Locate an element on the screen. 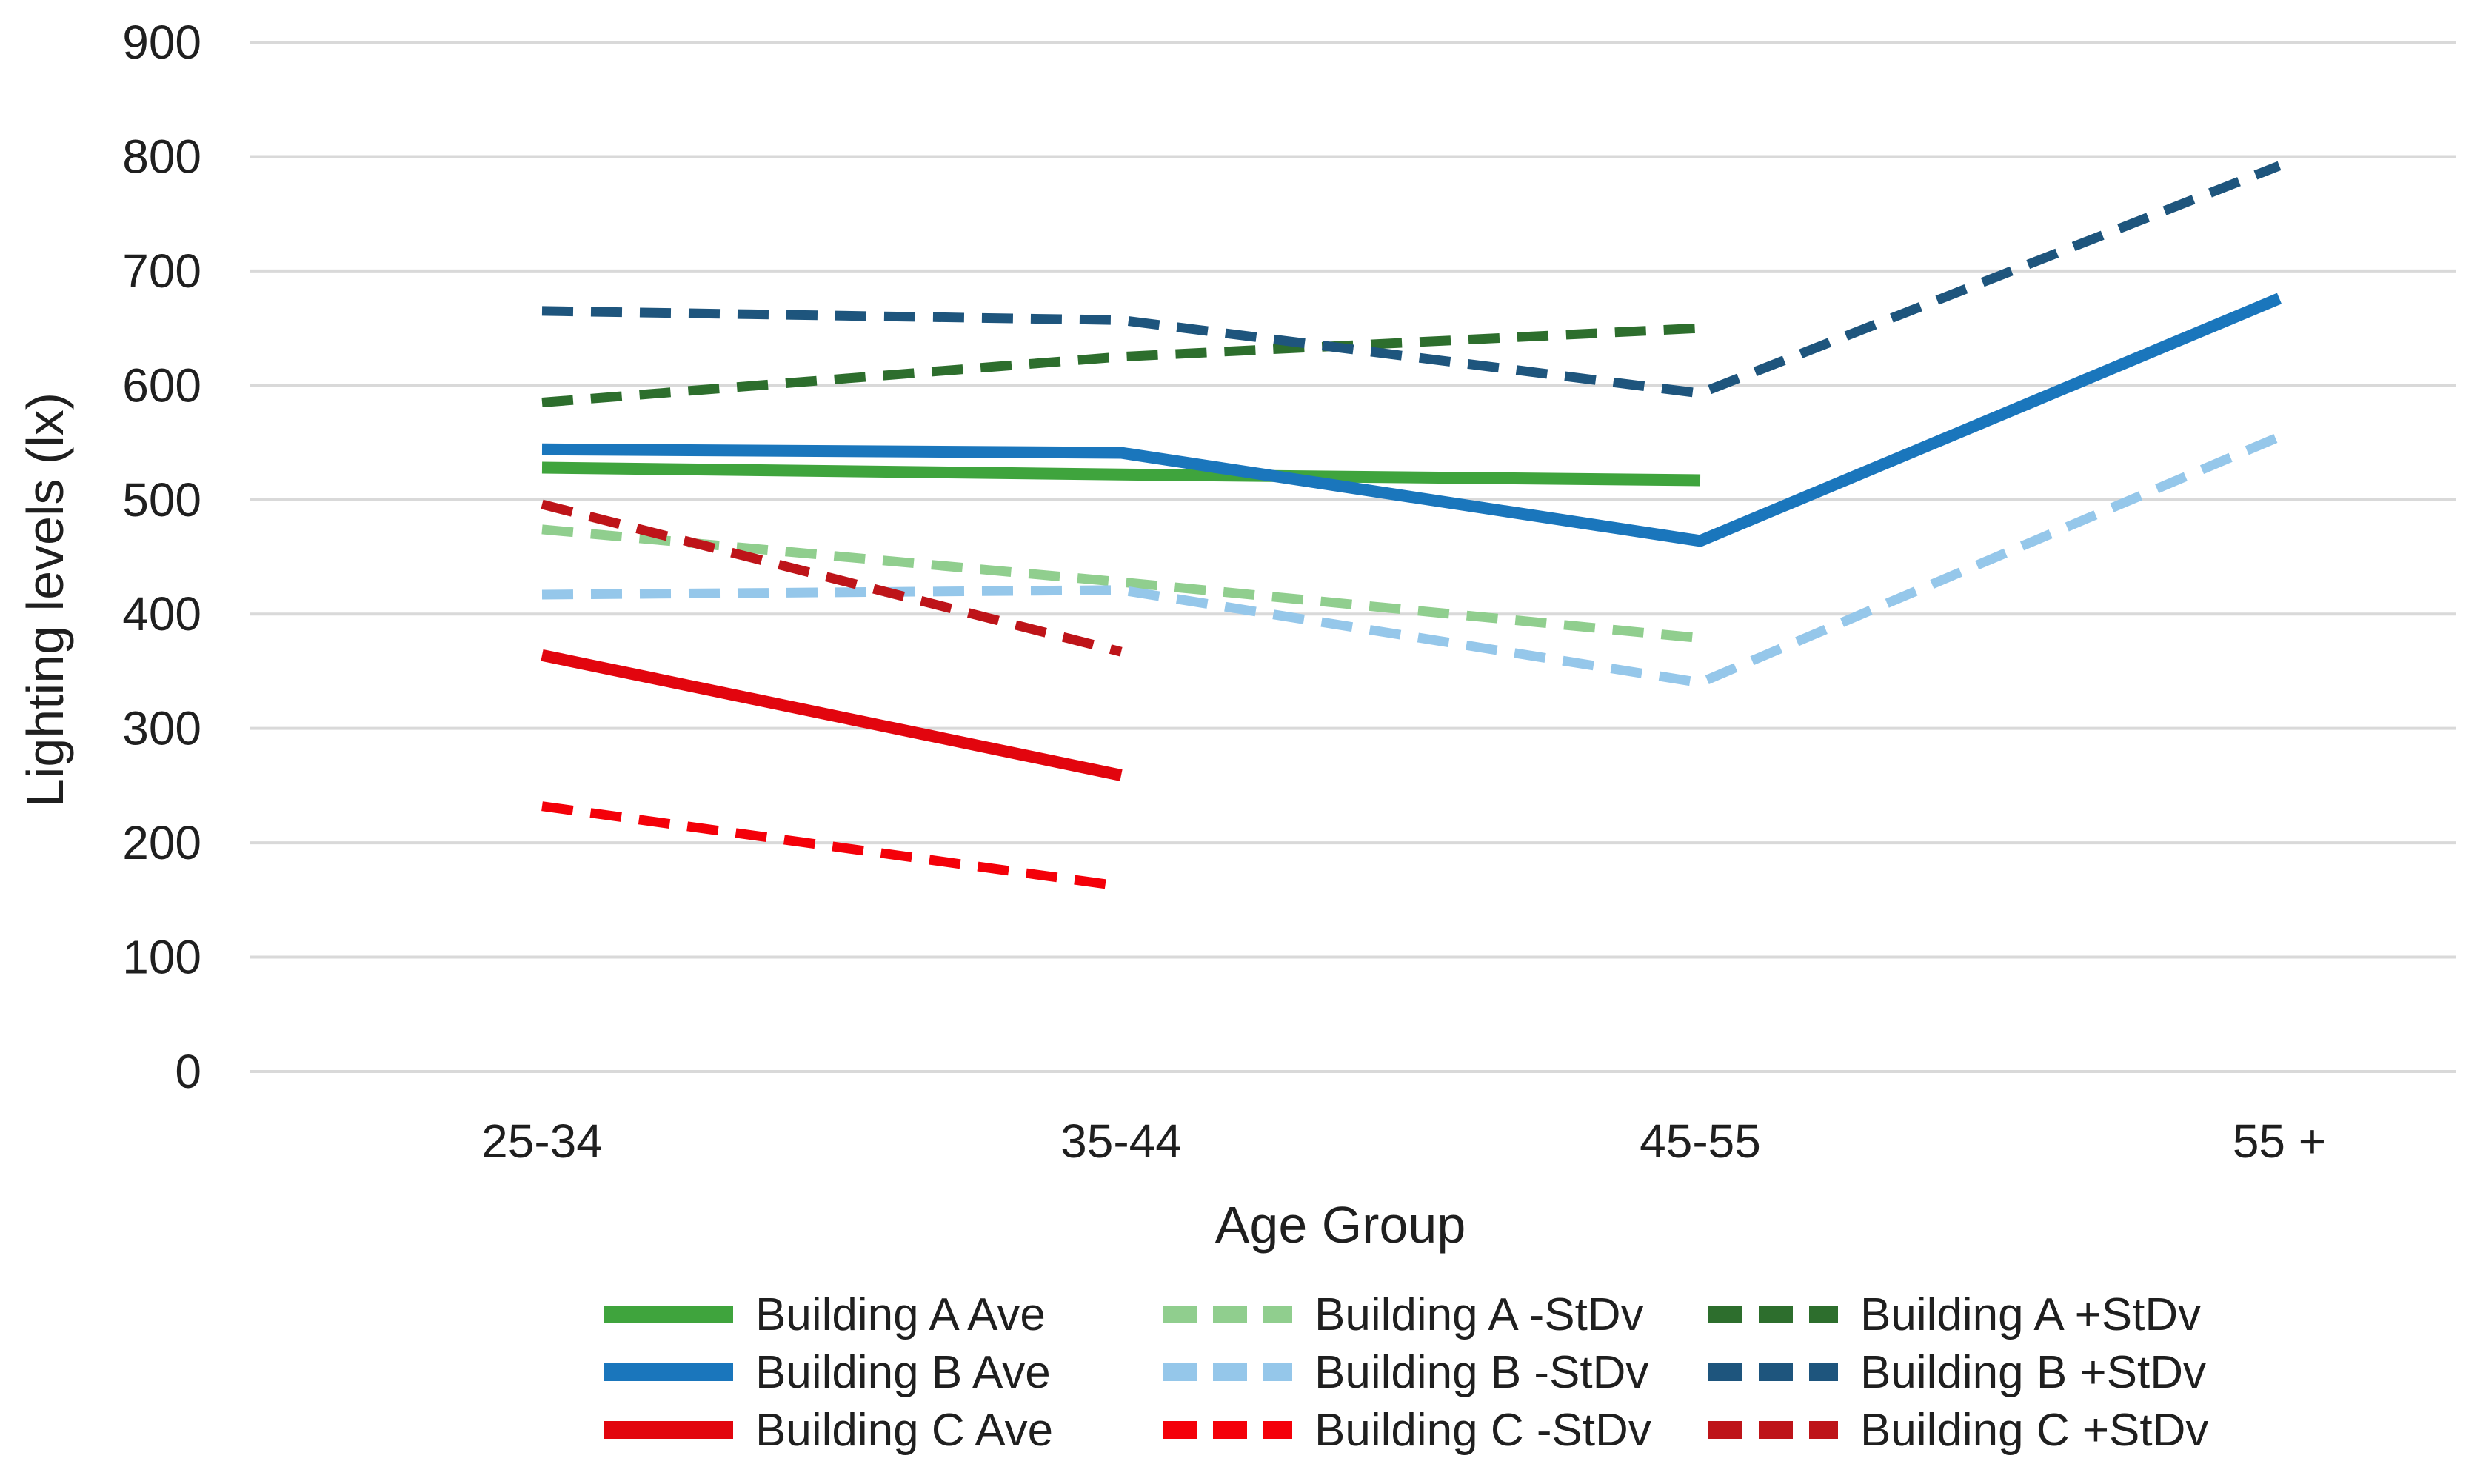 The height and width of the screenshot is (1484, 2483). legend-item-building-a-stdv: Building A +StDv is located at coordinates (1954, 1314).